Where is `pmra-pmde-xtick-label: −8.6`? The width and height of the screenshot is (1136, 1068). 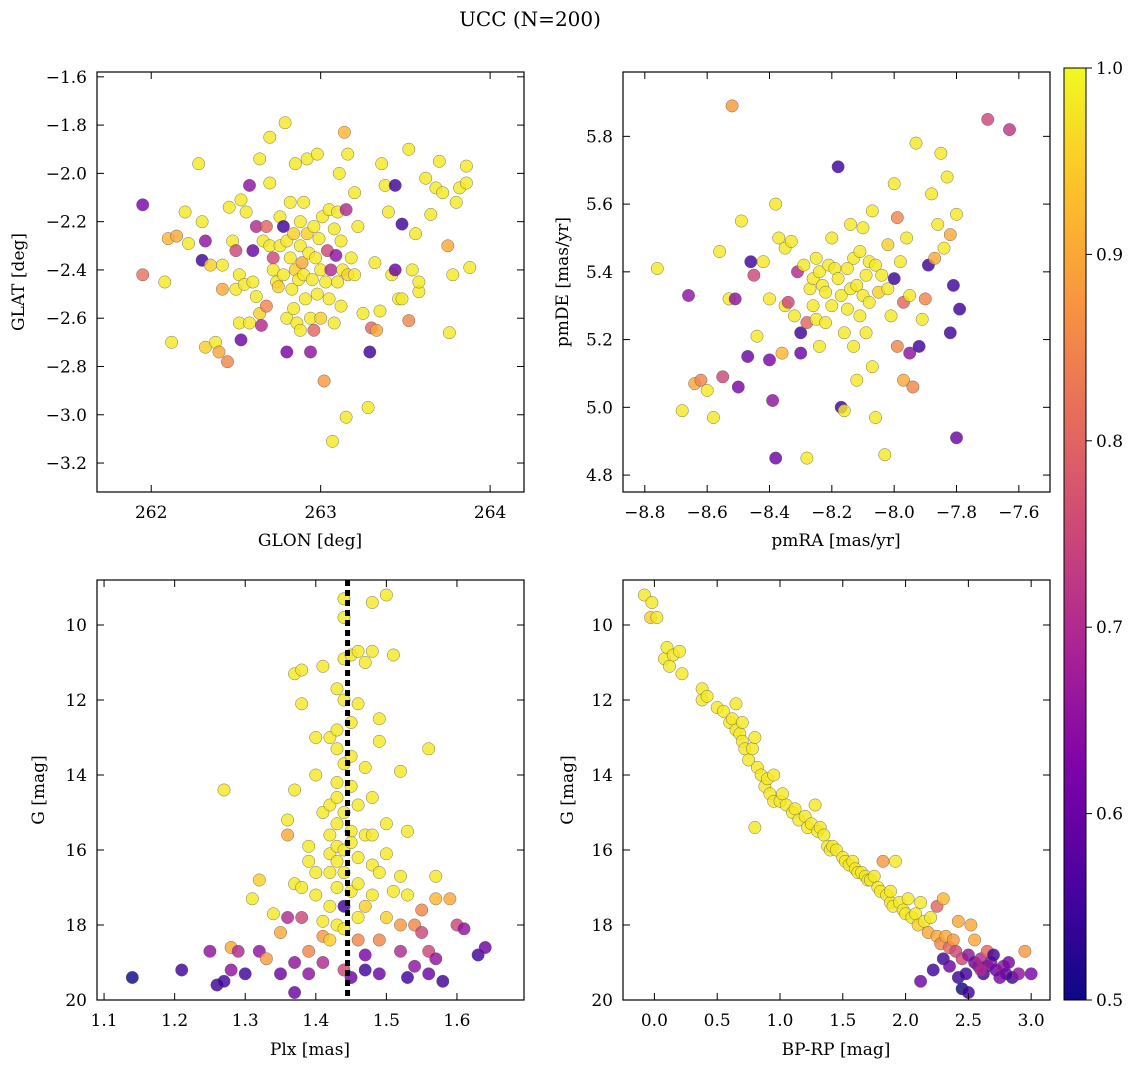
pmra-pmde-xtick-label: −8.6 is located at coordinates (707, 513).